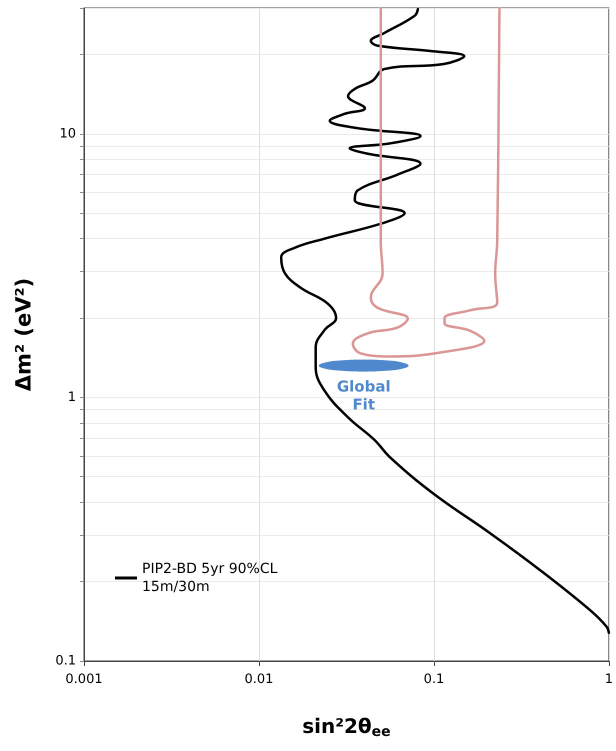  What do you see at coordinates (72, 397) in the screenshot?
I see `y-tick-label: 1` at bounding box center [72, 397].